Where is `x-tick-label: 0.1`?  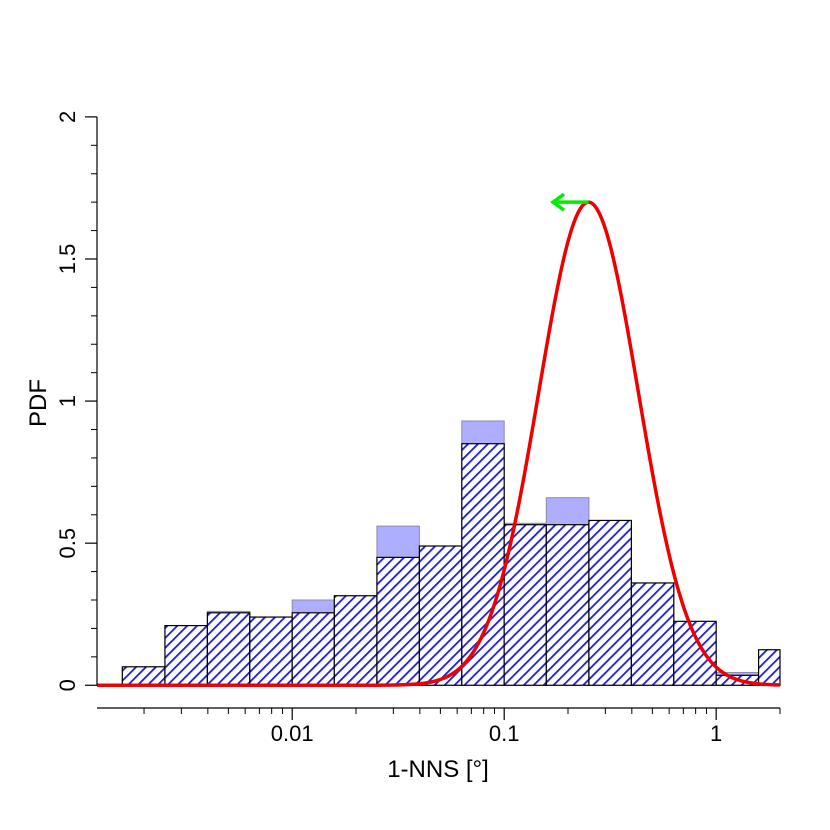 x-tick-label: 0.1 is located at coordinates (504, 733).